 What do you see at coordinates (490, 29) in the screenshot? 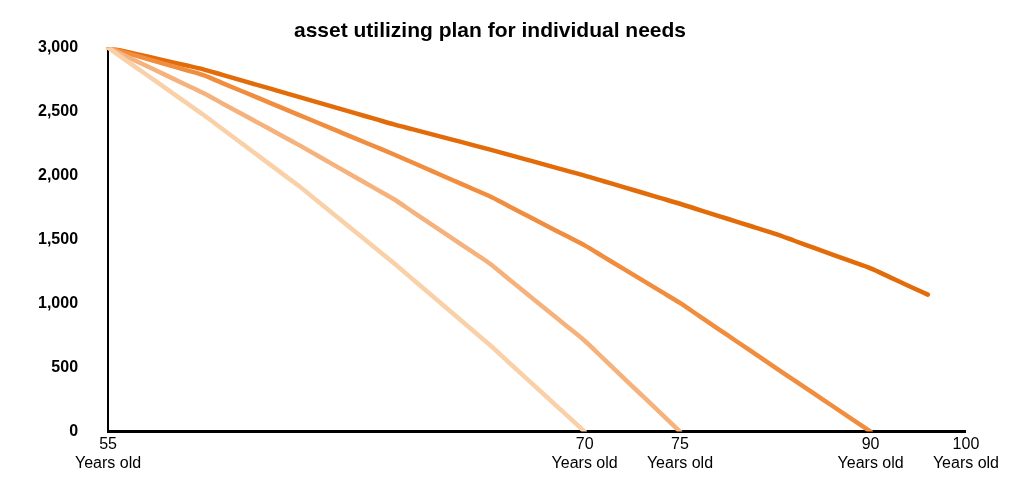
I see `chart-title: asset utilizing plan for individual needs` at bounding box center [490, 29].